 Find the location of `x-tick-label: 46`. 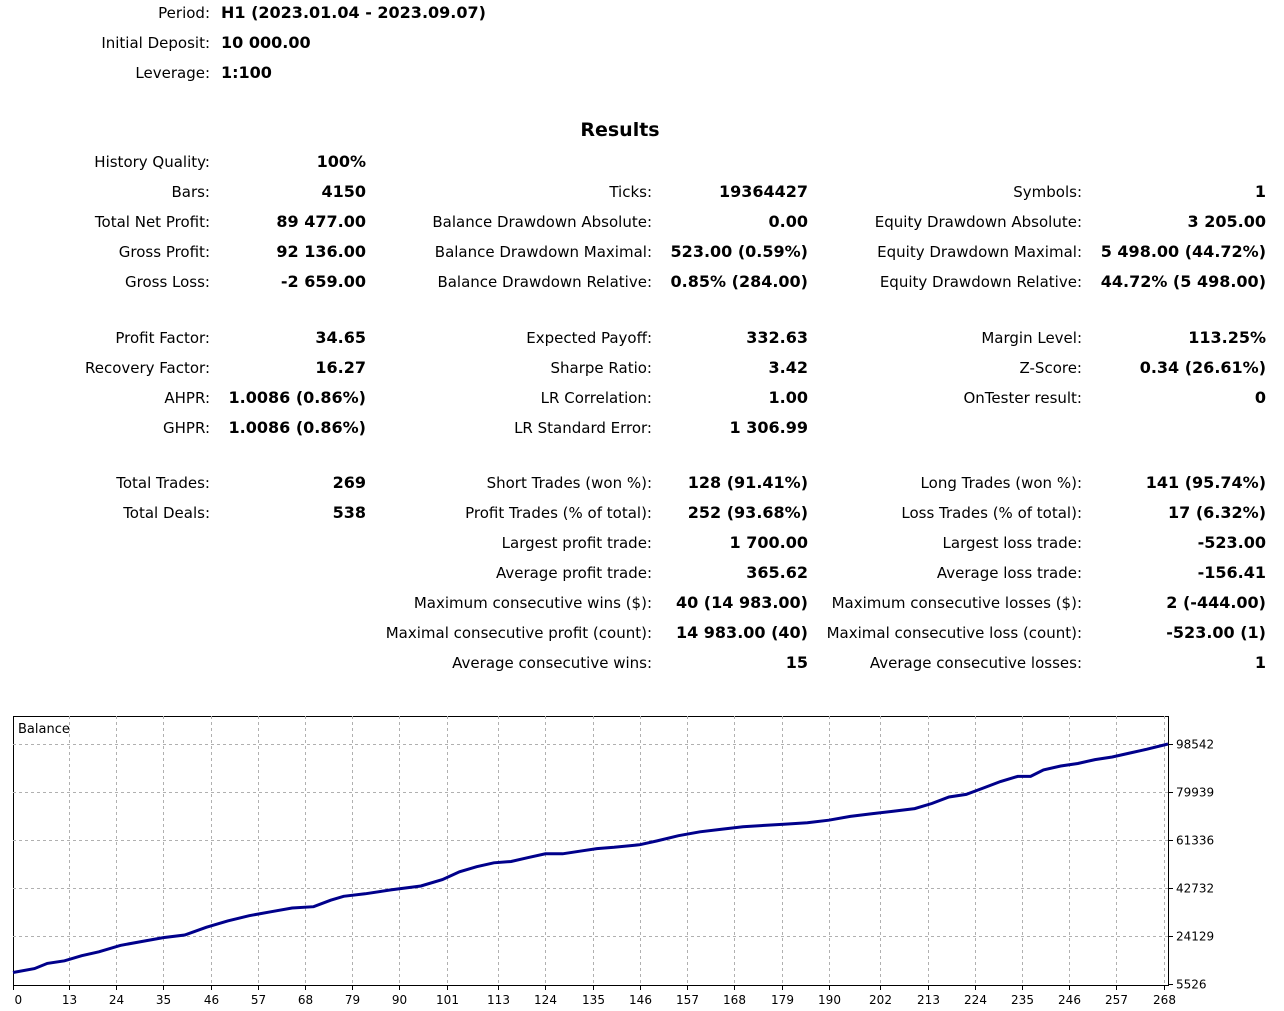

x-tick-label: 46 is located at coordinates (211, 1000).